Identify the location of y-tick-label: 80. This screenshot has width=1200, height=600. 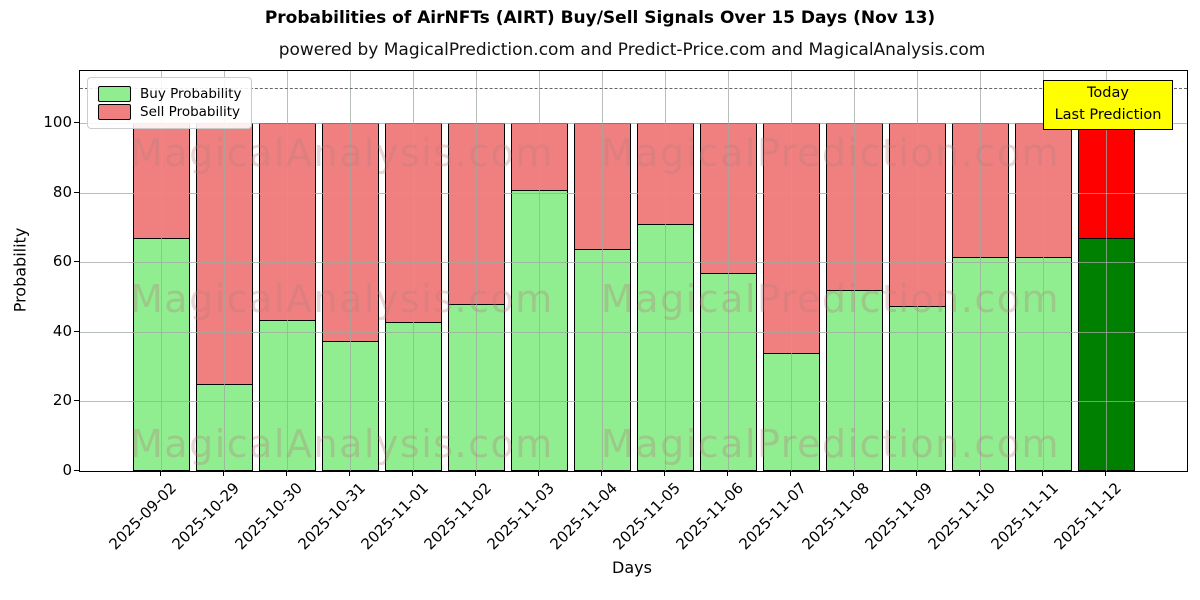
(62, 191).